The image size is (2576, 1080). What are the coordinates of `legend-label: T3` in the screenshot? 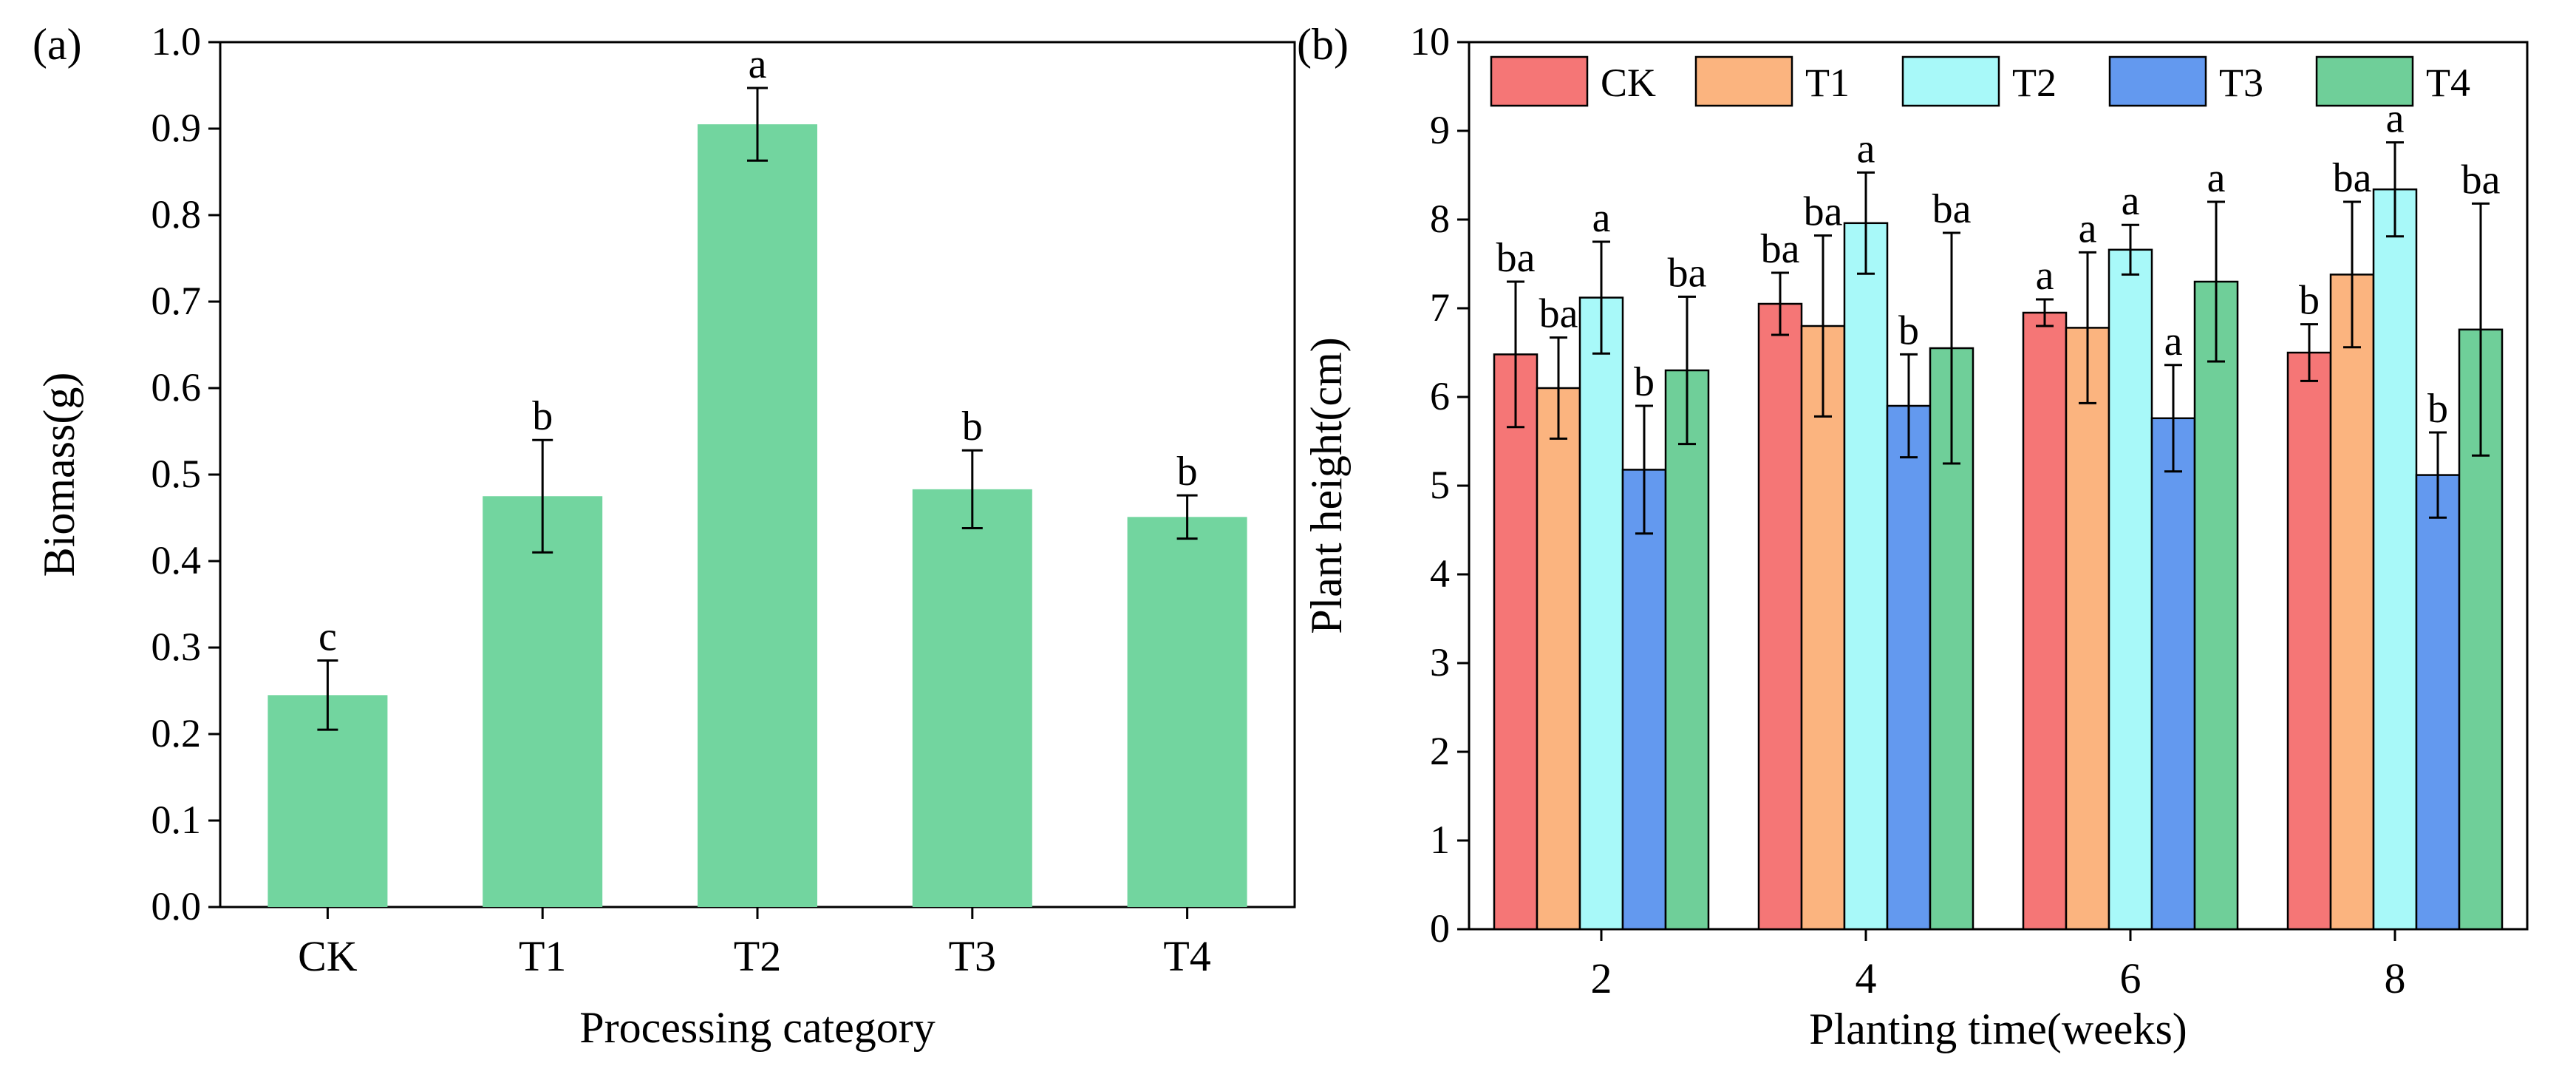 It's located at (2241, 83).